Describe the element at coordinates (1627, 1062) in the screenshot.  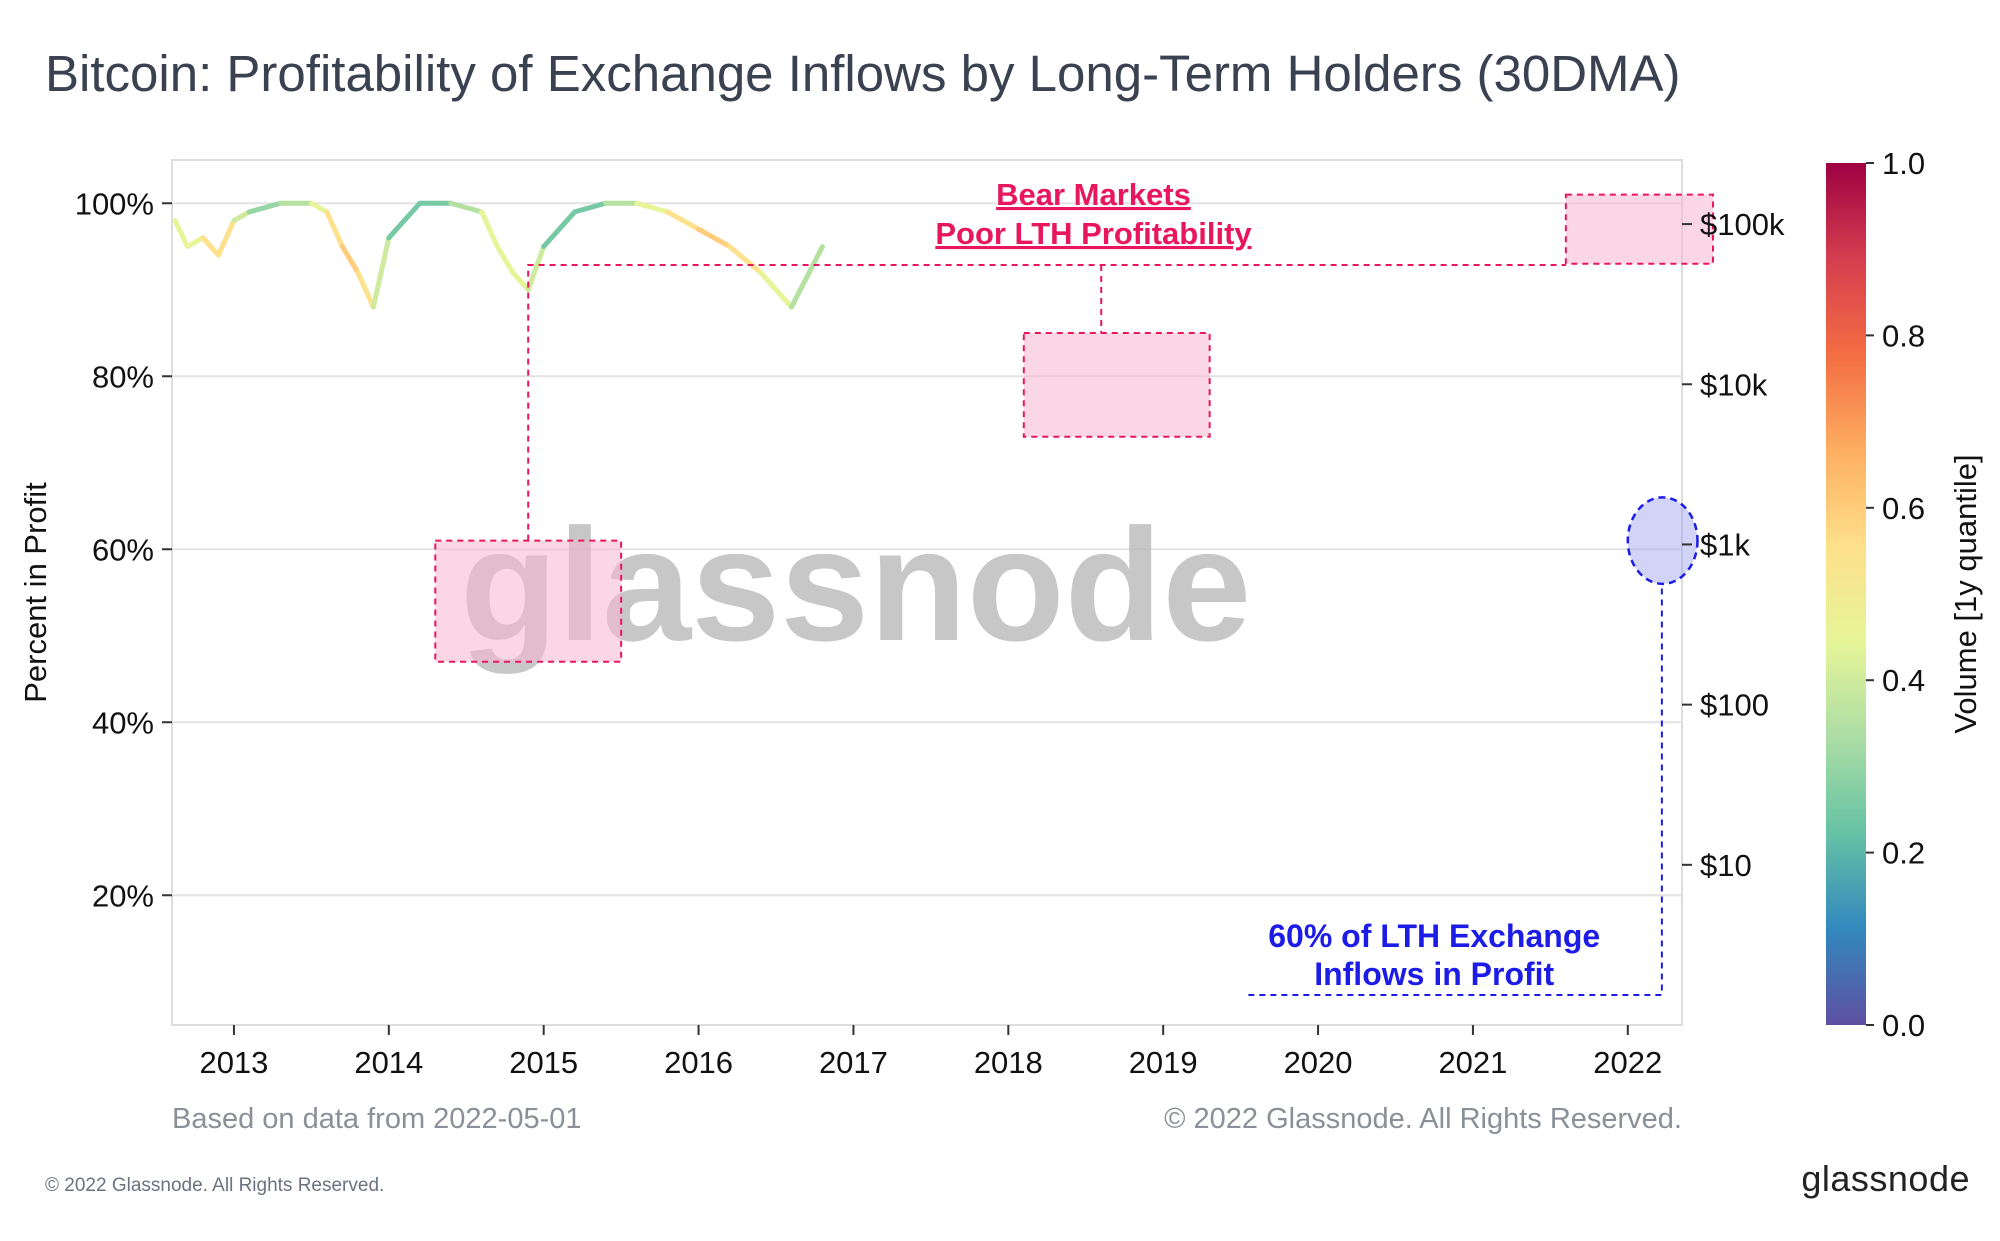
I see `x-tick-label: 2022` at that location.